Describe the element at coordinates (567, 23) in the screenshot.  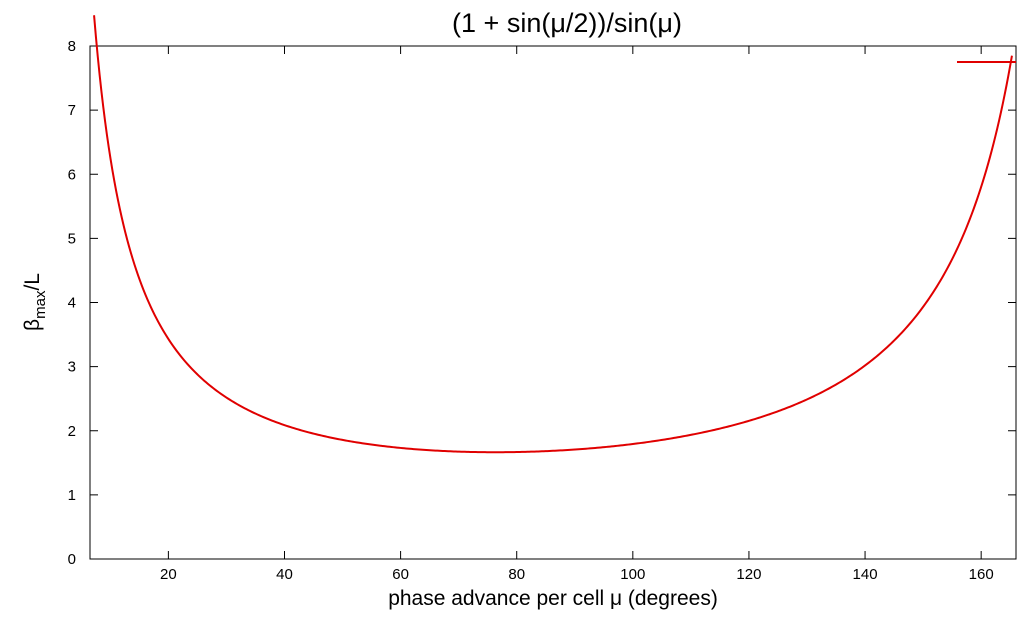
I see `chart-title: (1 + sin(μ/2))/sin(μ)` at that location.